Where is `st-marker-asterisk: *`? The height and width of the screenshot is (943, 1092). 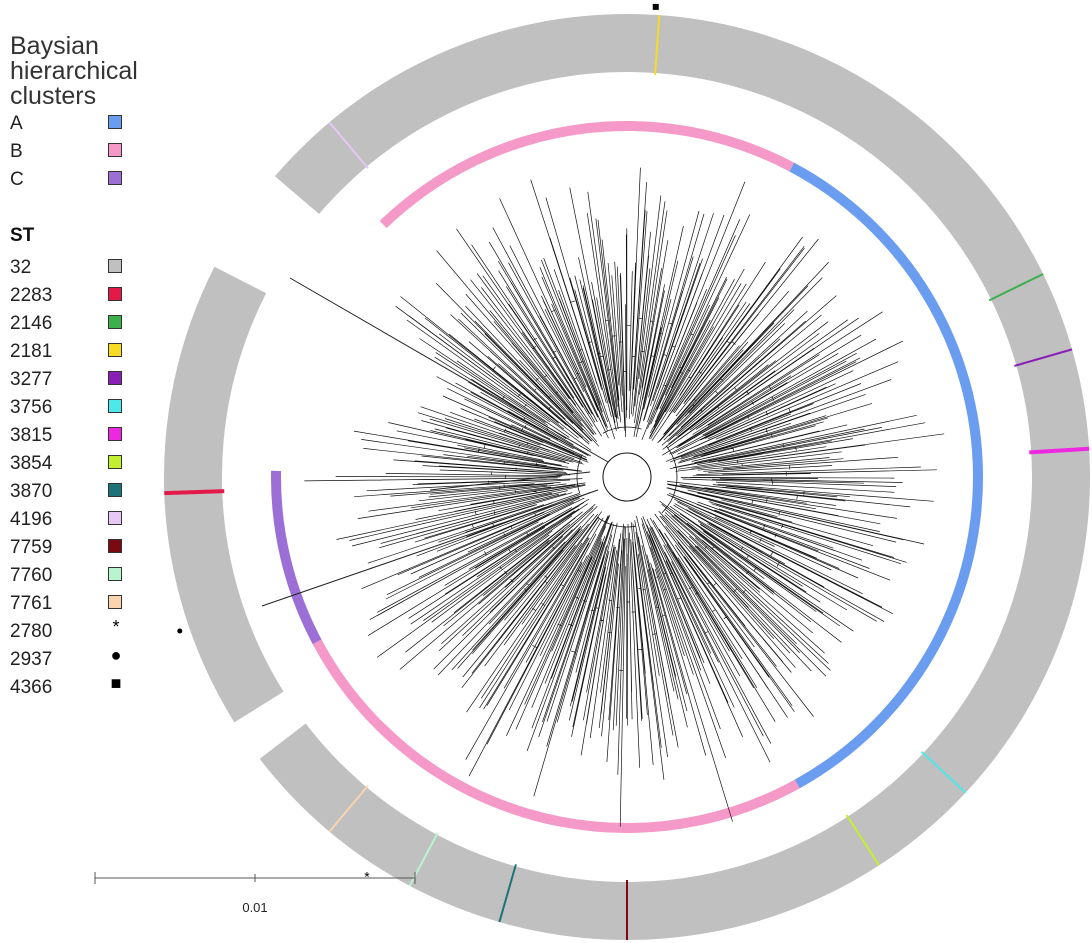 st-marker-asterisk: * is located at coordinates (367, 876).